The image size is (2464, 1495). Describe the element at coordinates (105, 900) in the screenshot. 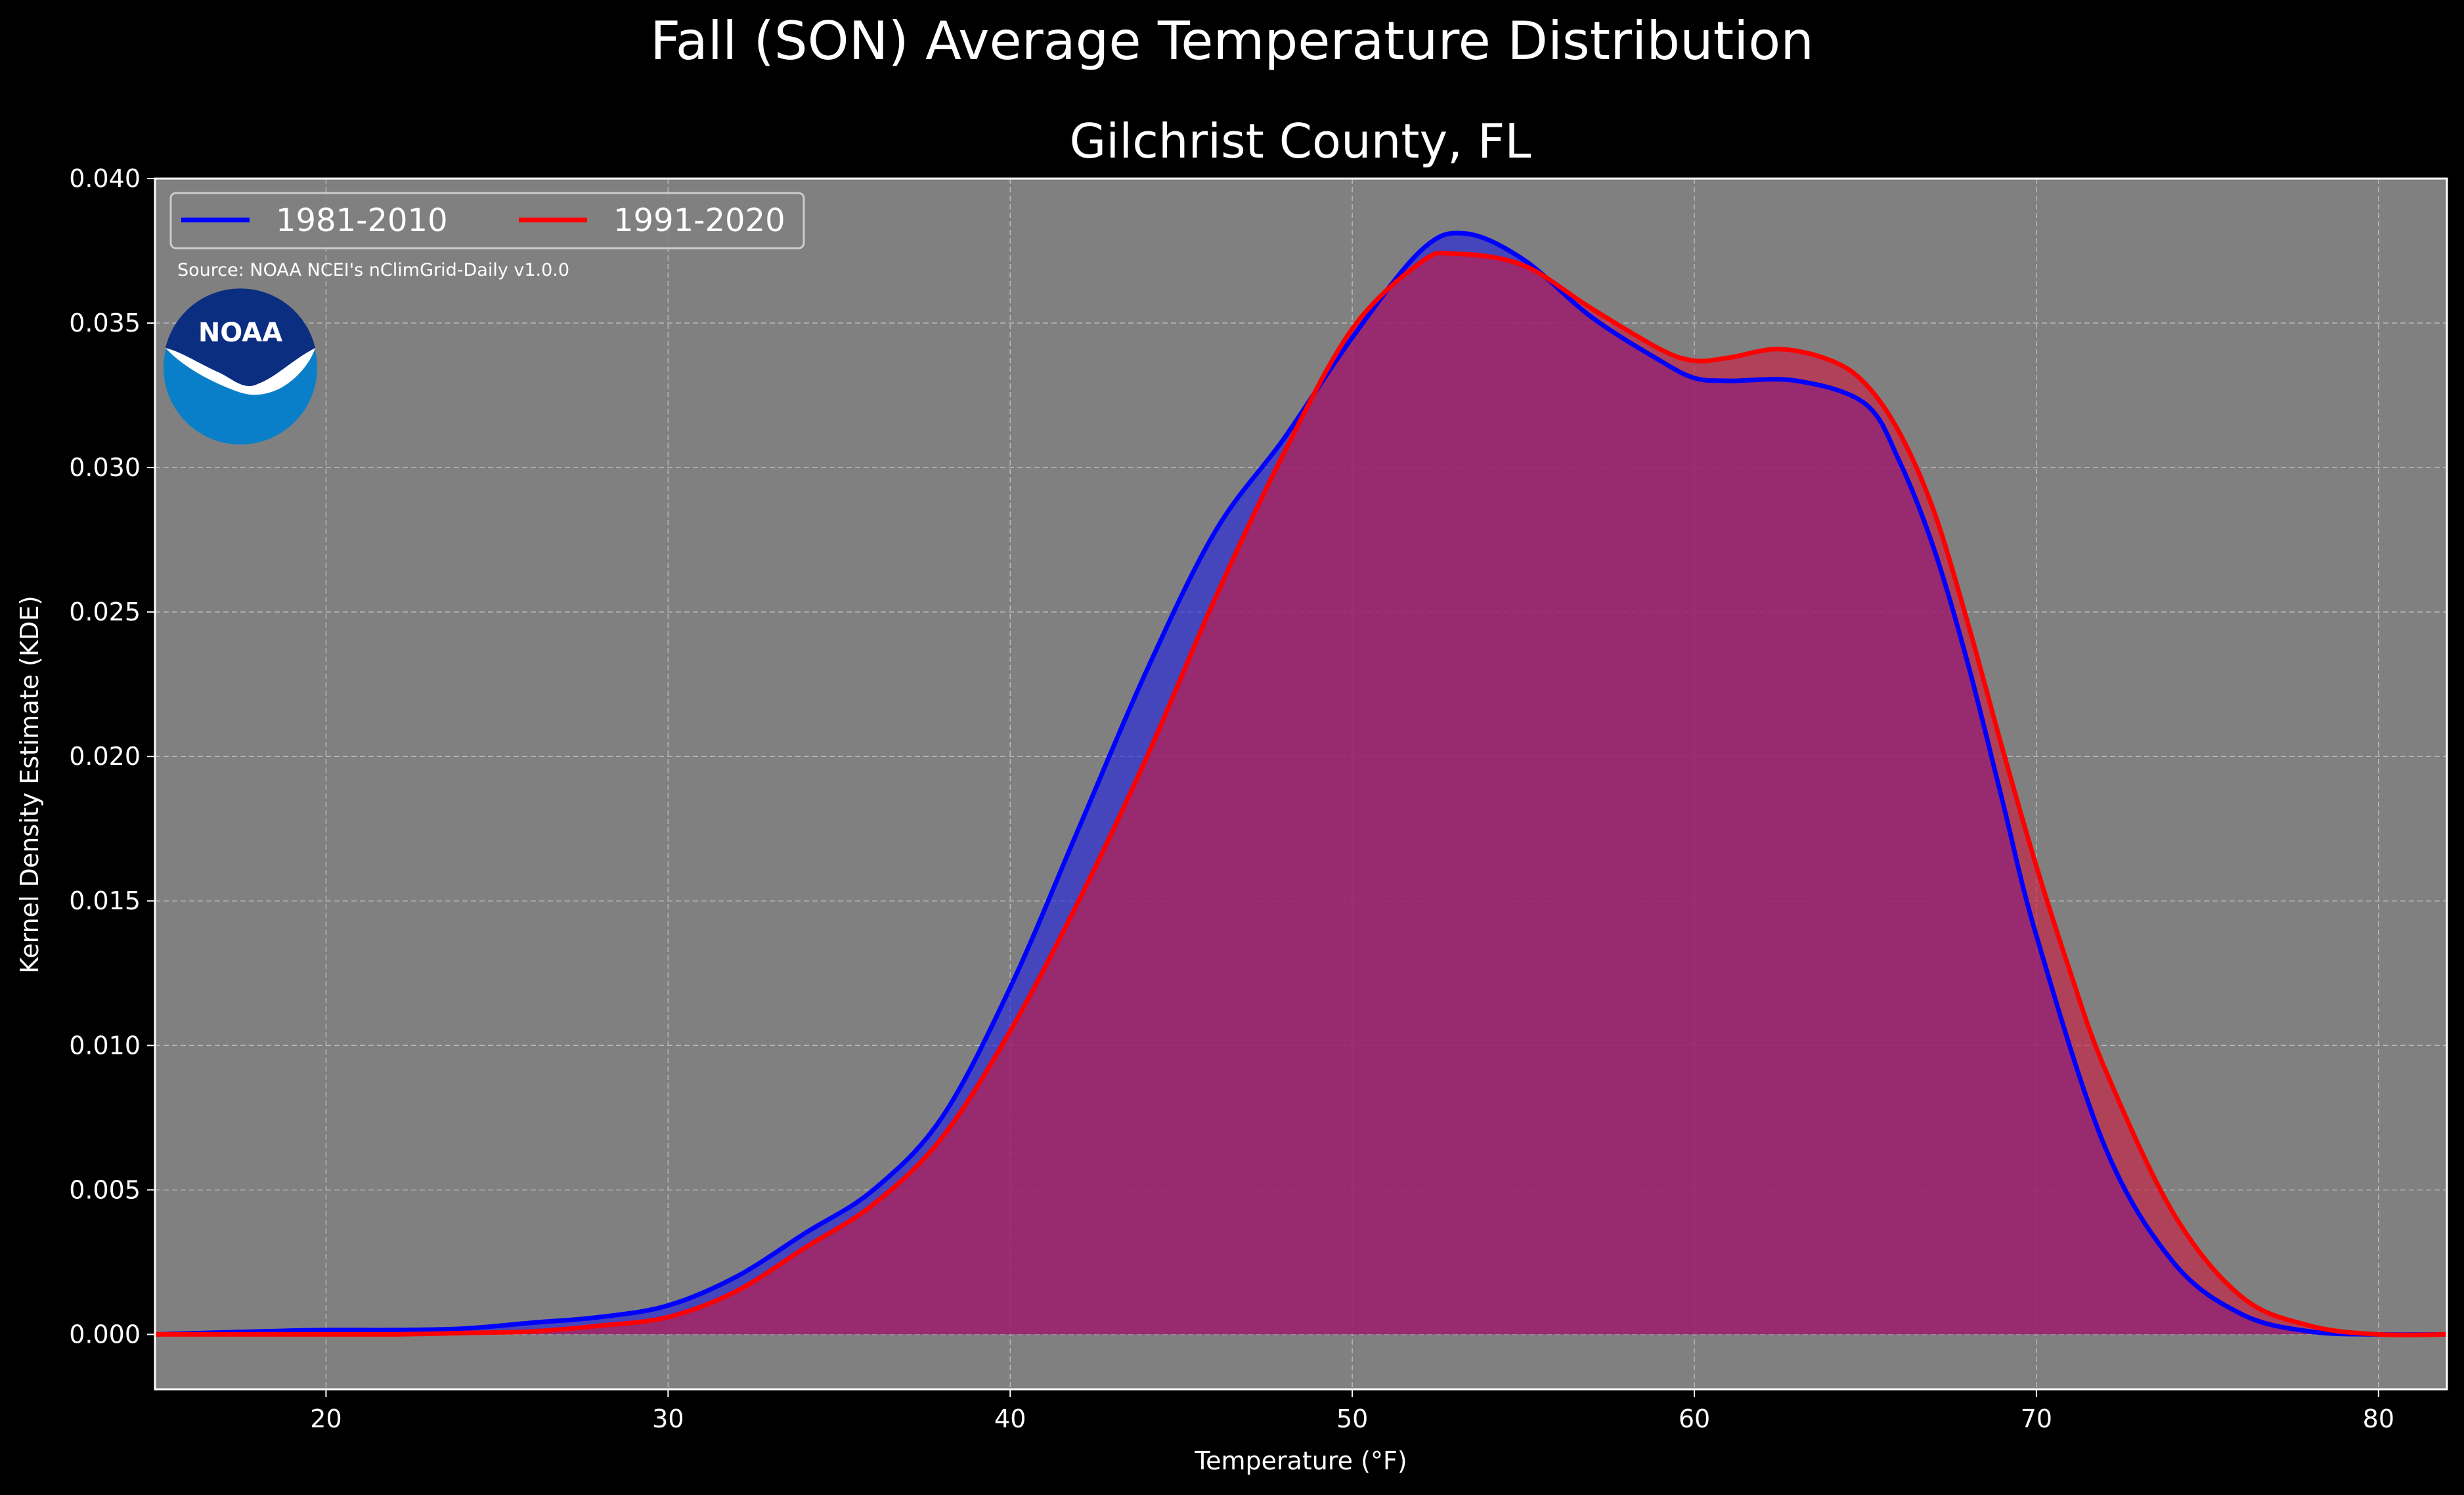

I see `y-tick-label: 0.015` at that location.